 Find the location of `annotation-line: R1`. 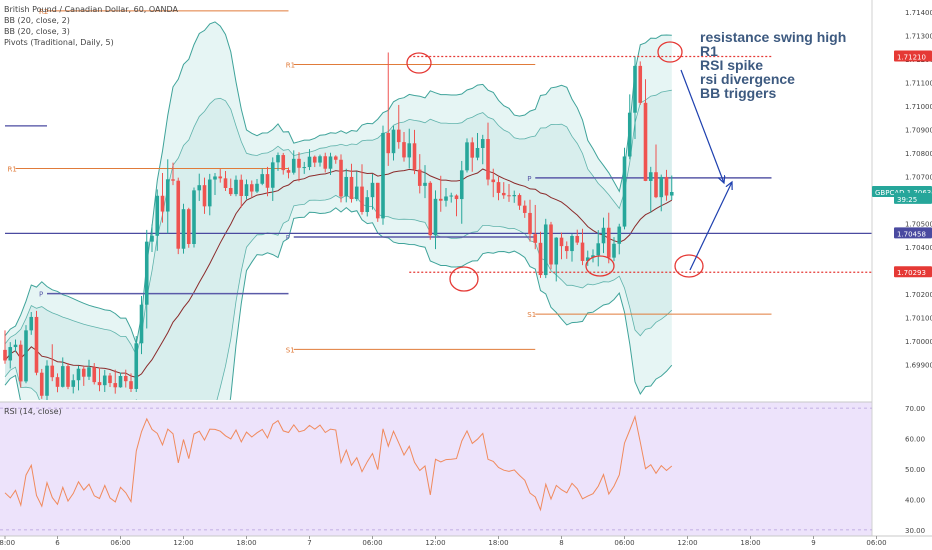

annotation-line: R1 is located at coordinates (709, 51).